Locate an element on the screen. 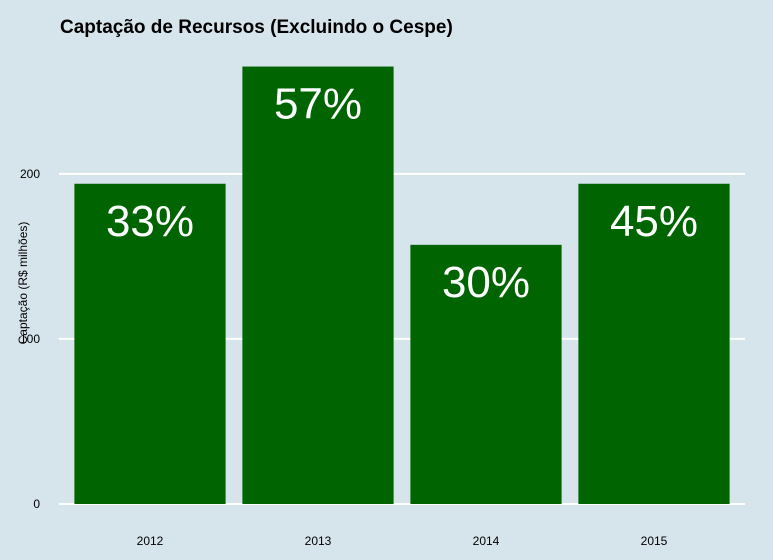 Image resolution: width=773 pixels, height=560 pixels. data-label-2012: 33% is located at coordinates (150, 221).